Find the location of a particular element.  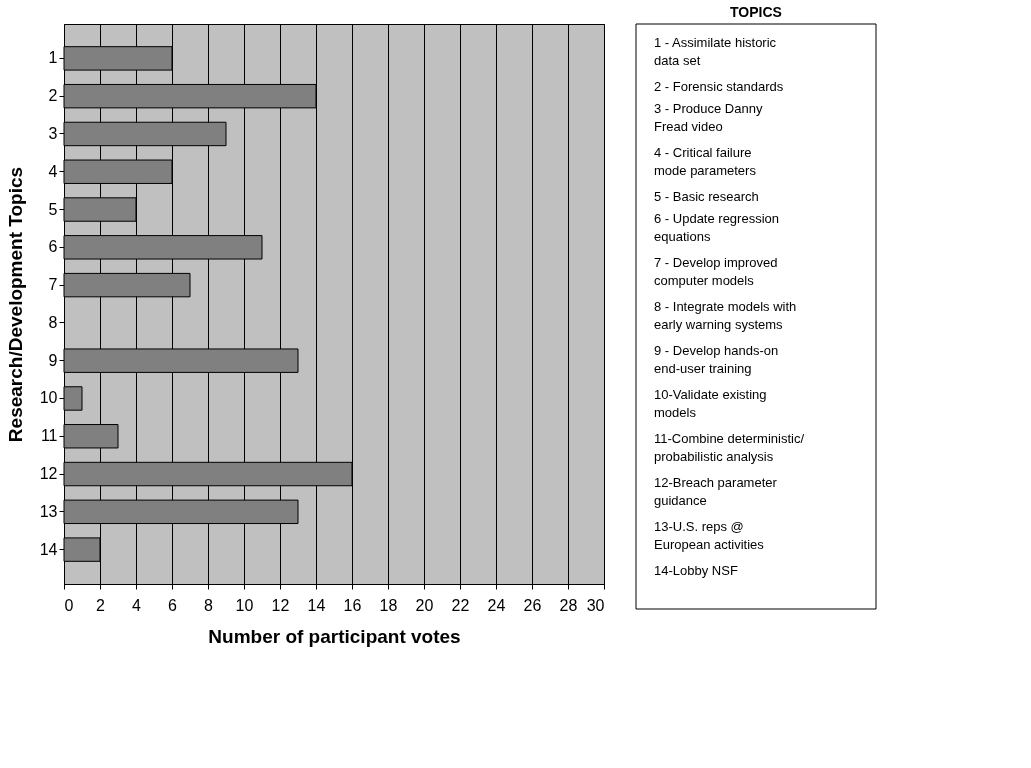

text: 12-Breach parameter guidance is located at coordinates (716, 492).